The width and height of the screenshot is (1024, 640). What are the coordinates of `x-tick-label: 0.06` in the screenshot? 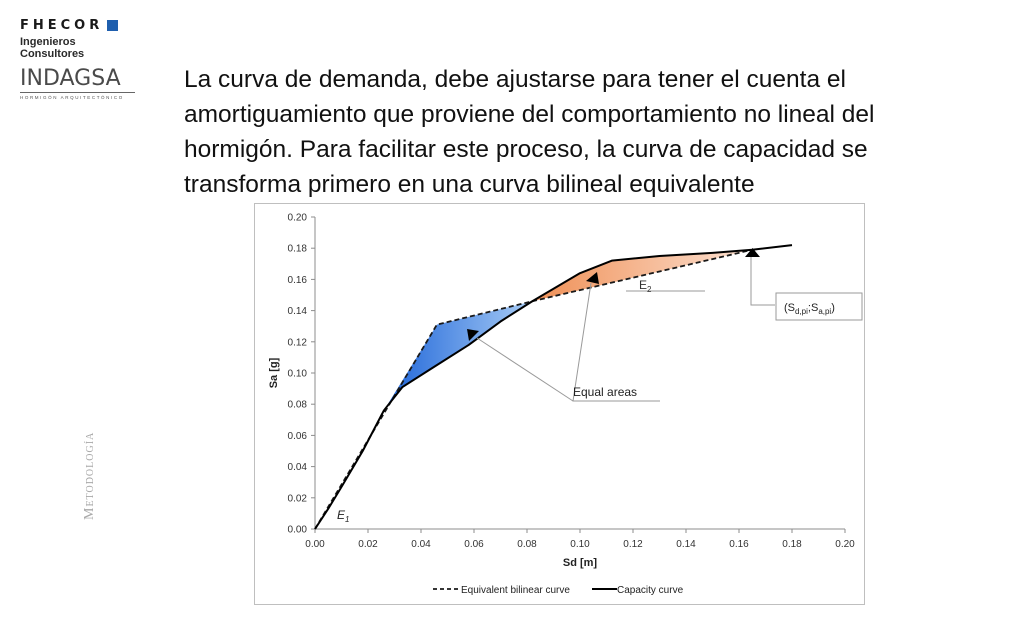 It's located at (474, 544).